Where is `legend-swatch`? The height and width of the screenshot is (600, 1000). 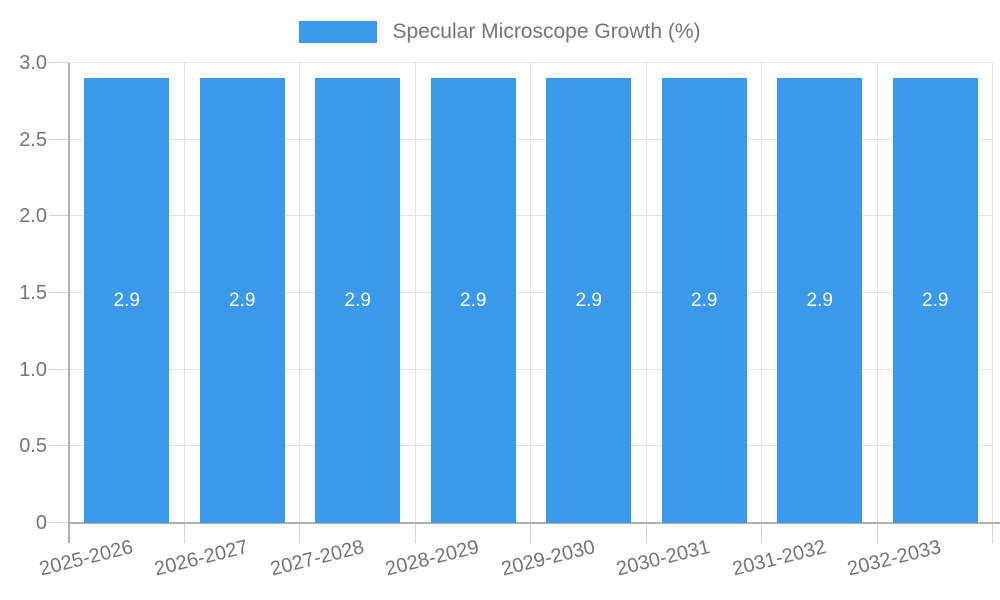 legend-swatch is located at coordinates (338, 32).